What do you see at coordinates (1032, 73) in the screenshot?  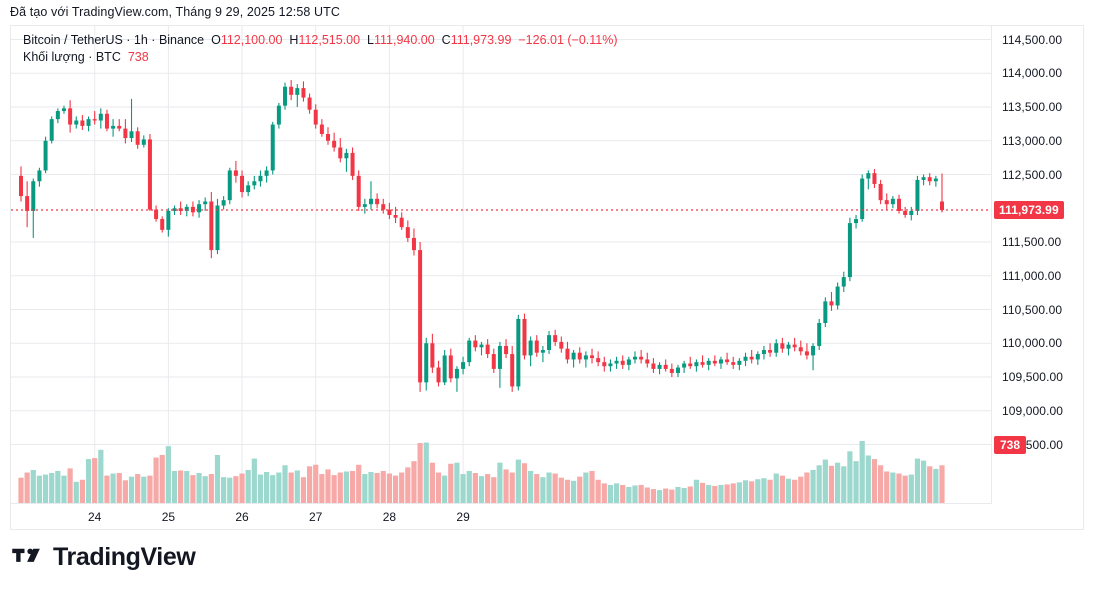 I see `price-tick-label: 114,000.00` at bounding box center [1032, 73].